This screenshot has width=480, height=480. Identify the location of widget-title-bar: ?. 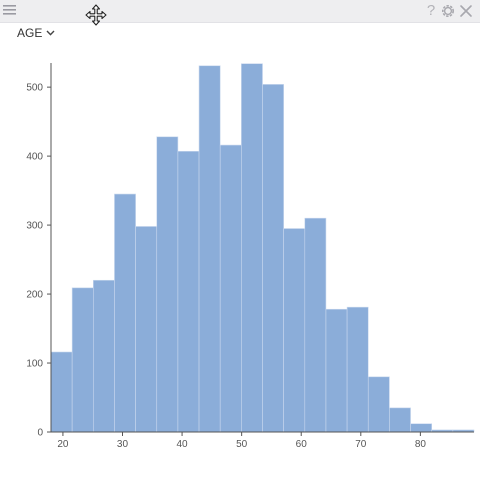
(240, 13).